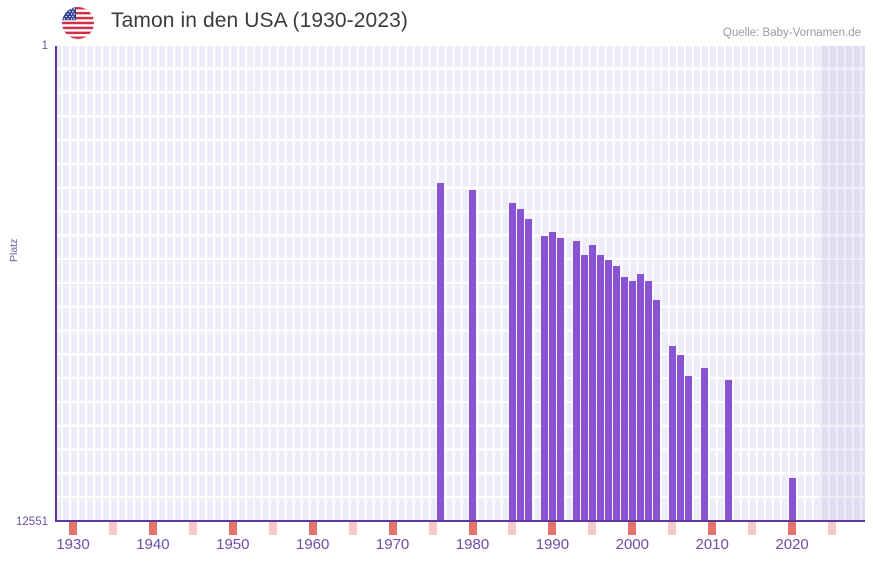 The image size is (873, 567). I want to click on x-axis-ticks: 1930 1940 1950 1960 1970 1980 1990 2000 2010 2020, so click(460, 544).